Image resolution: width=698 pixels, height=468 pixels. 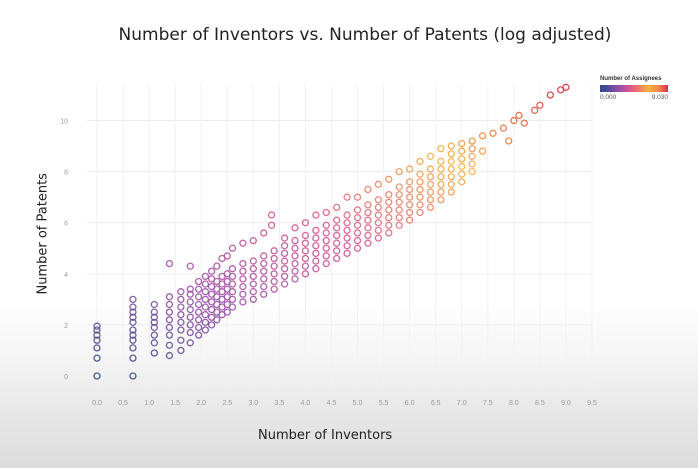 What do you see at coordinates (66, 173) in the screenshot?
I see `y-tick-label: 8` at bounding box center [66, 173].